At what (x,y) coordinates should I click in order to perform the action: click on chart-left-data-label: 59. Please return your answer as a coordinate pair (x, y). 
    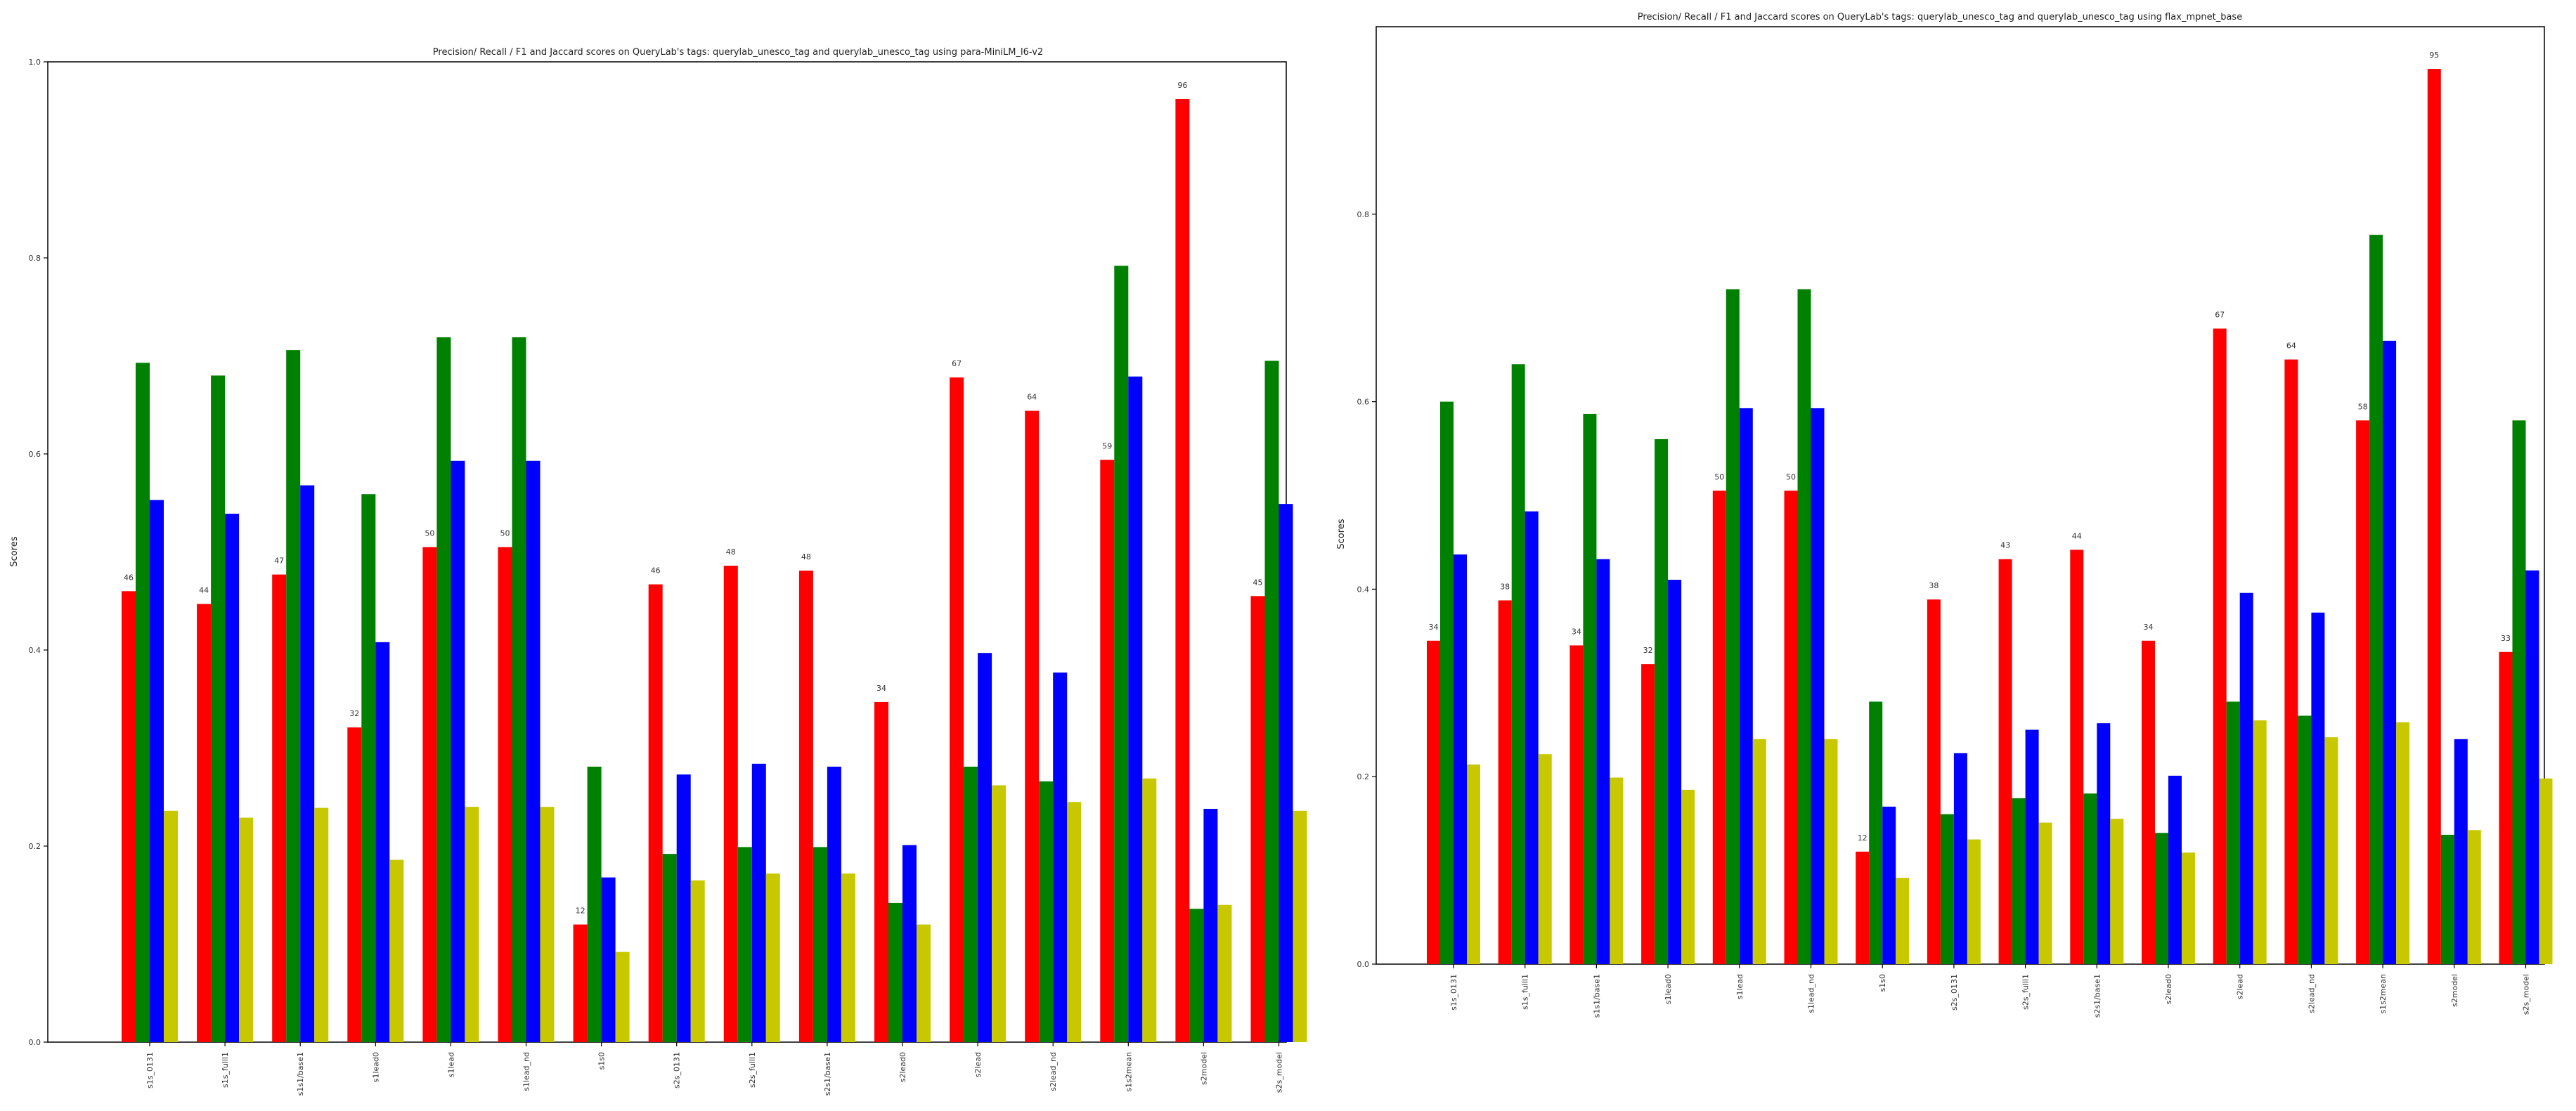
    Looking at the image, I should click on (1107, 445).